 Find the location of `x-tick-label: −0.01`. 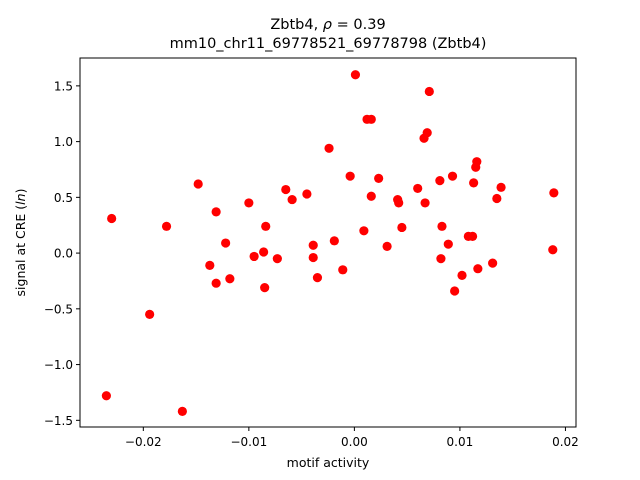

x-tick-label: −0.01 is located at coordinates (248, 442).